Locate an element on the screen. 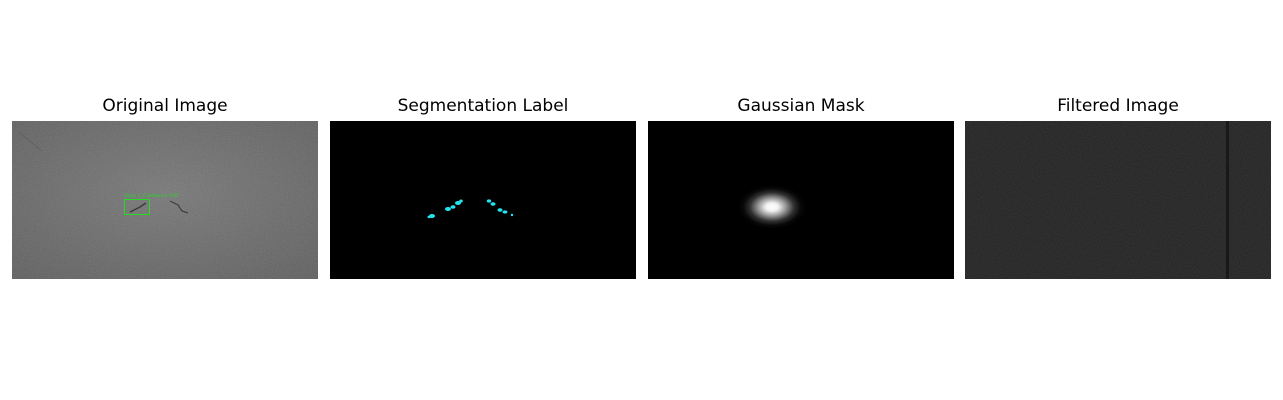  gaussian-mask-image is located at coordinates (801, 200).